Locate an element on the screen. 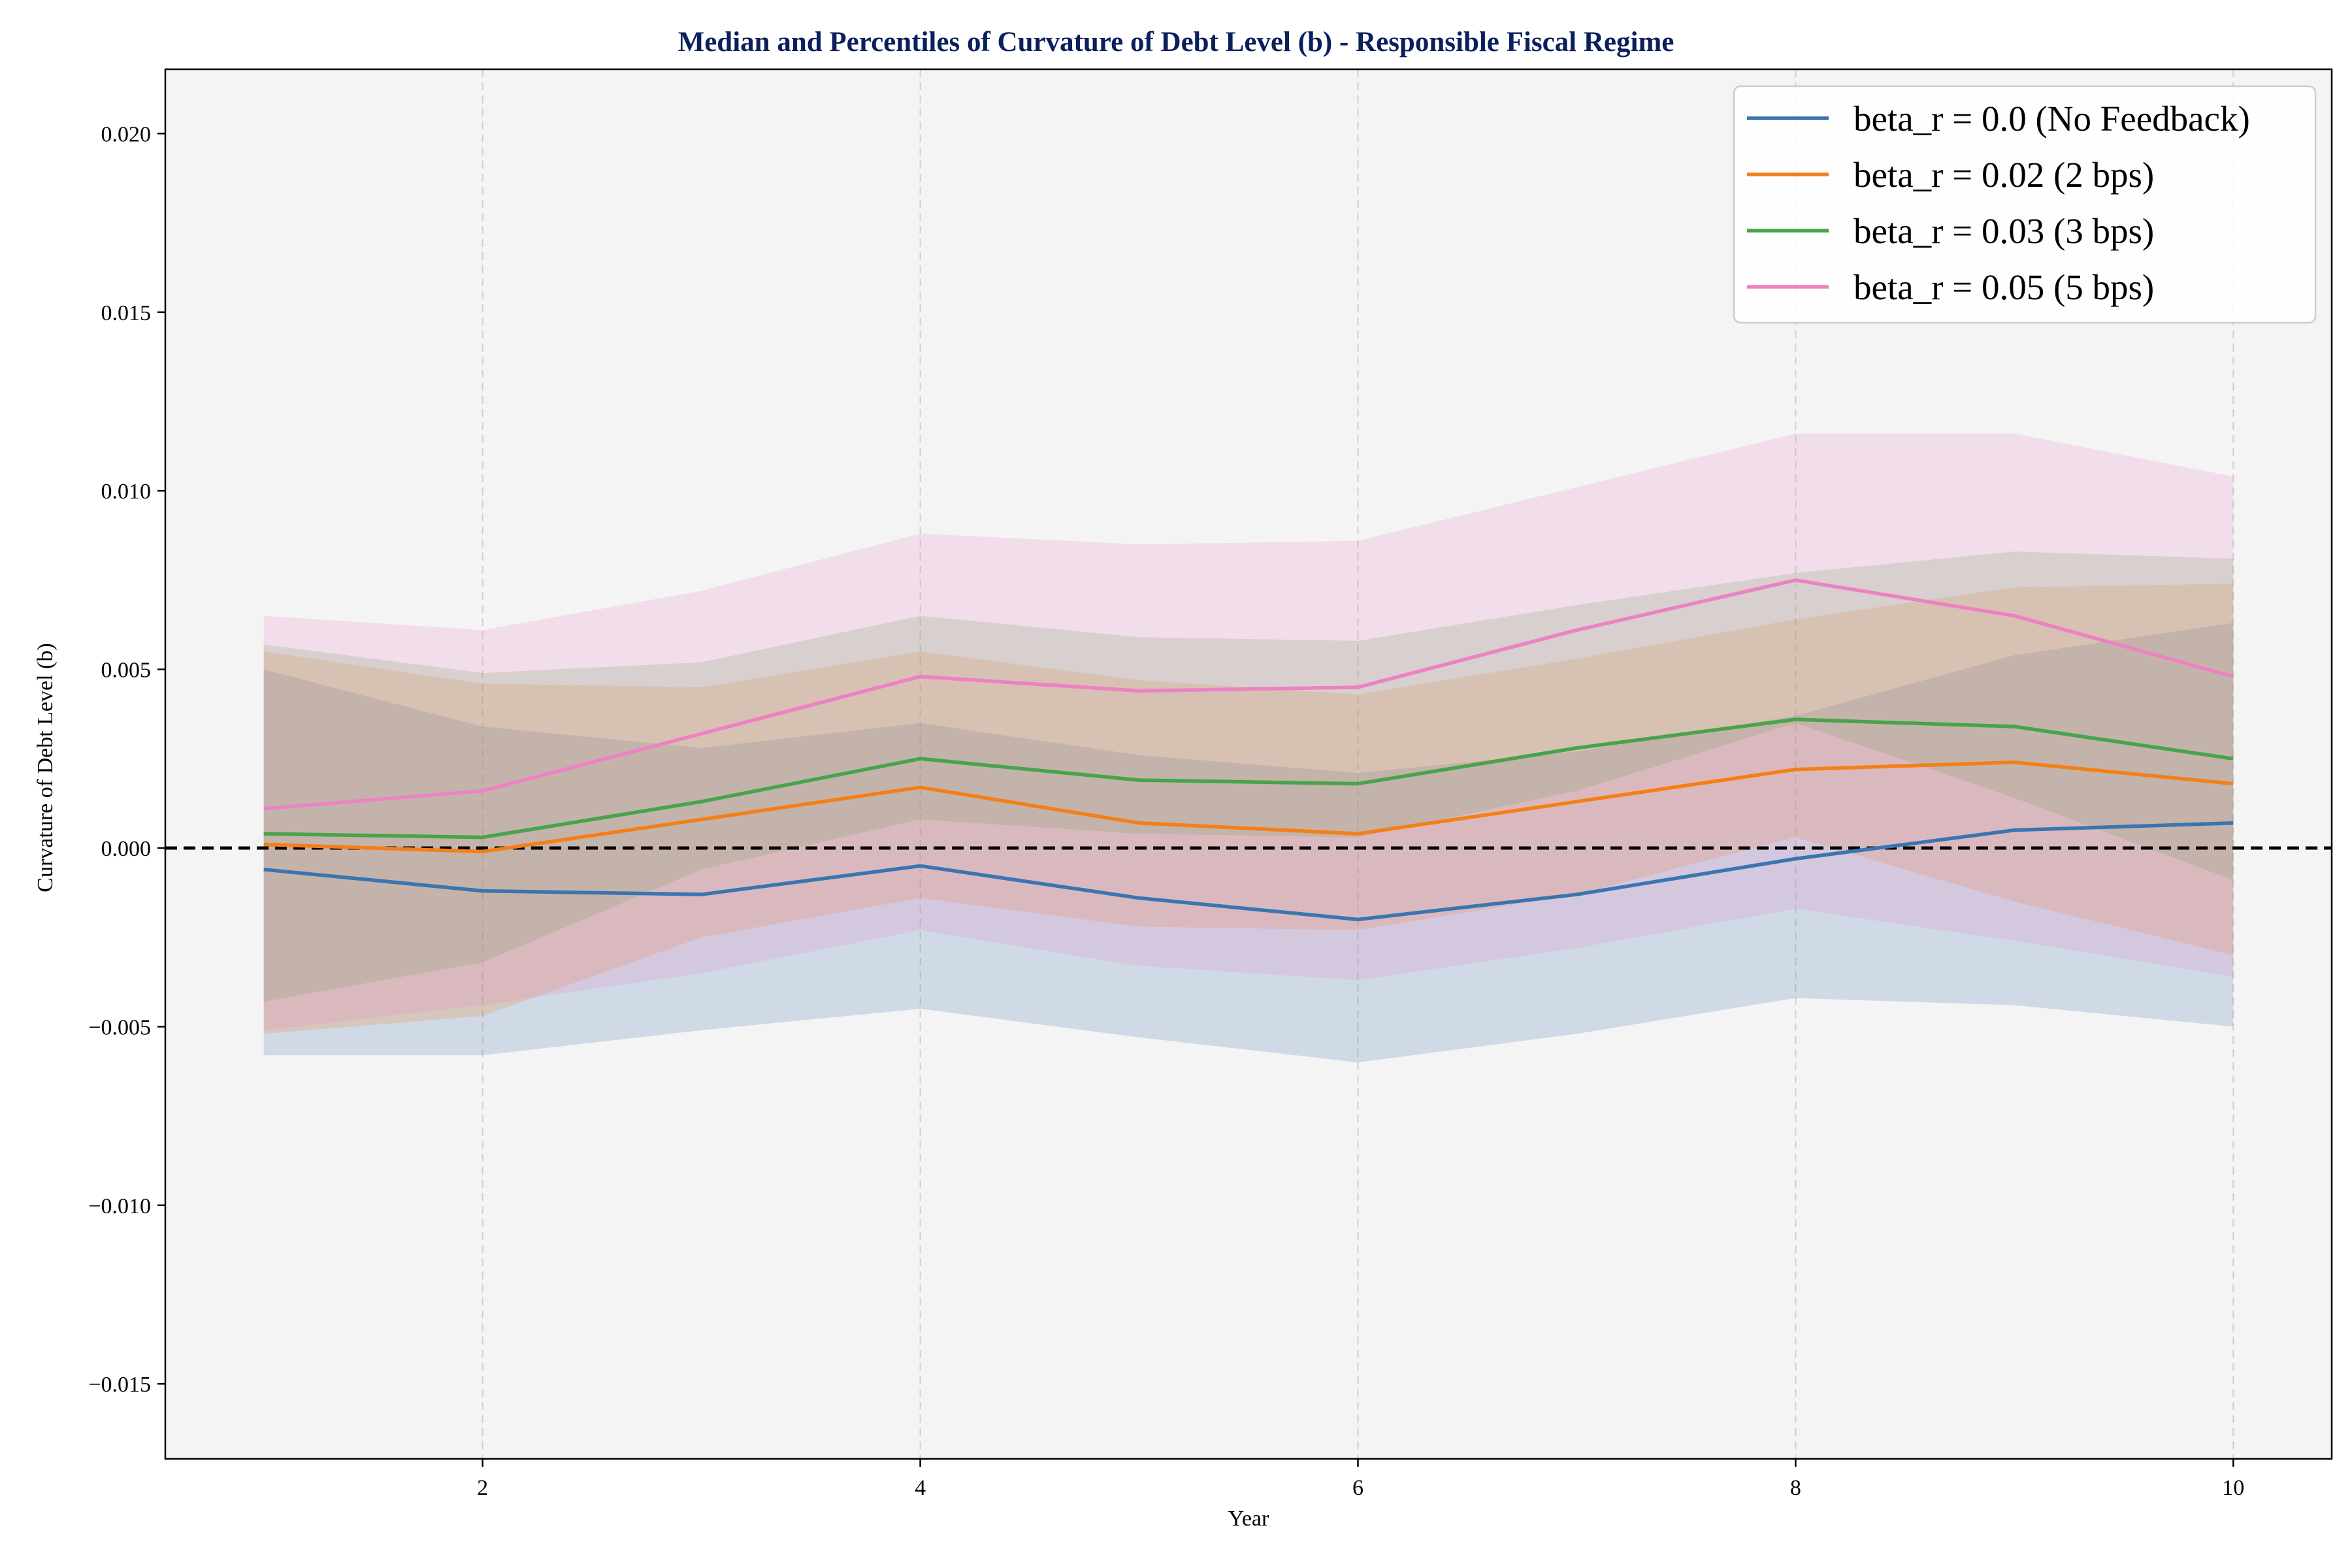 The width and height of the screenshot is (2352, 1568). x-tick-label: 4 is located at coordinates (920, 1488).